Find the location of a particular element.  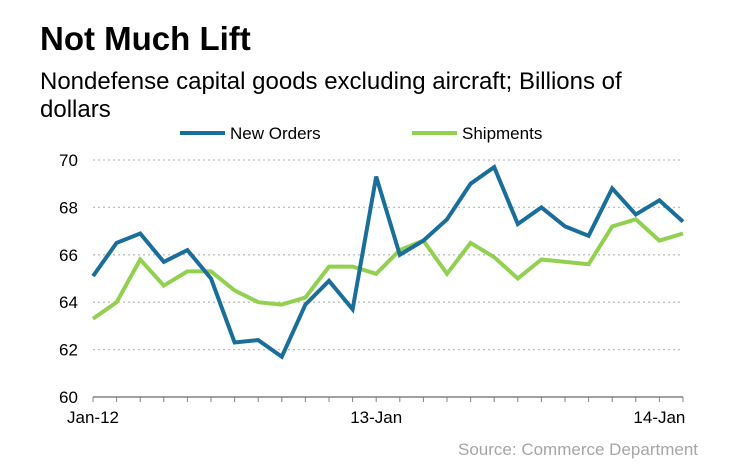

x-tick-label: Jan-12 is located at coordinates (93, 417).